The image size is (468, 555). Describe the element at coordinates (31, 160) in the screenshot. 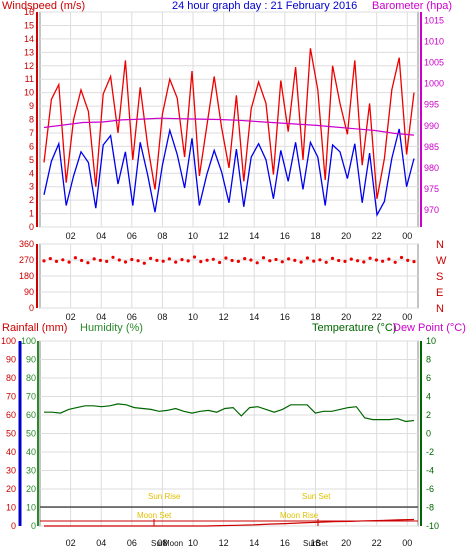

I see `windspeed-tick-label: 5` at that location.